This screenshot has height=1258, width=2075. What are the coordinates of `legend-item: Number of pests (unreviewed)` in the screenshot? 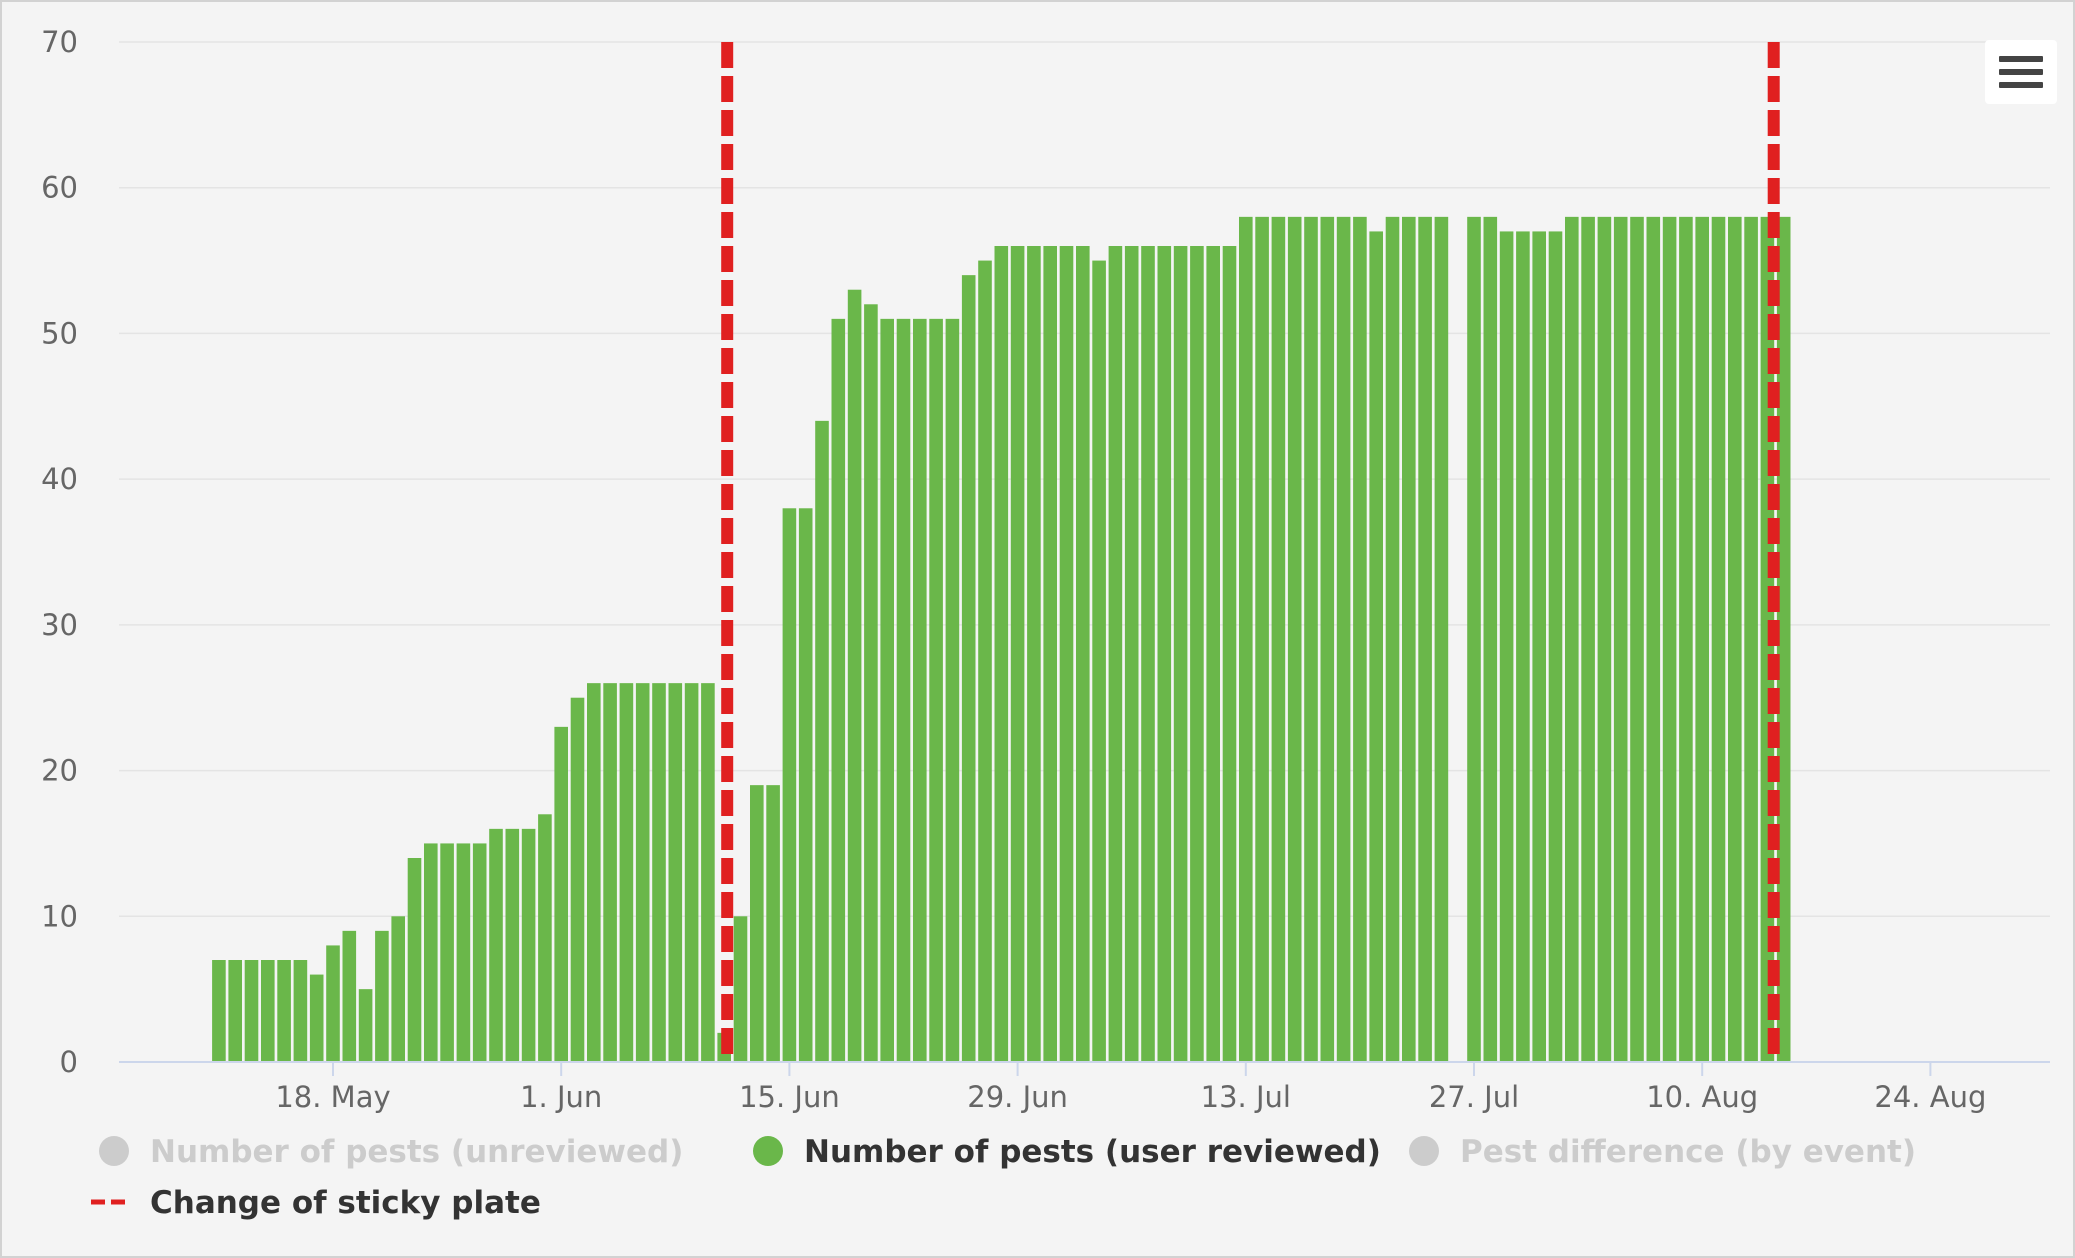 It's located at (391, 1152).